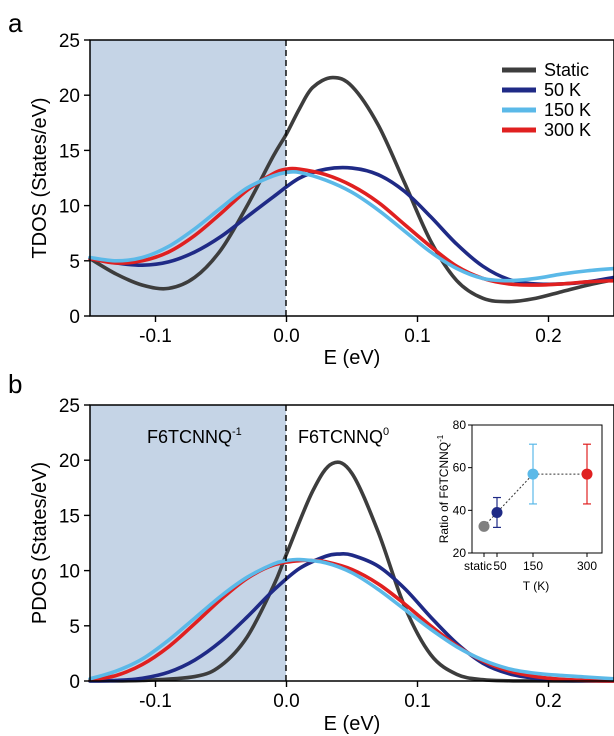  I want to click on series-line-150-k-b, so click(351, 619).